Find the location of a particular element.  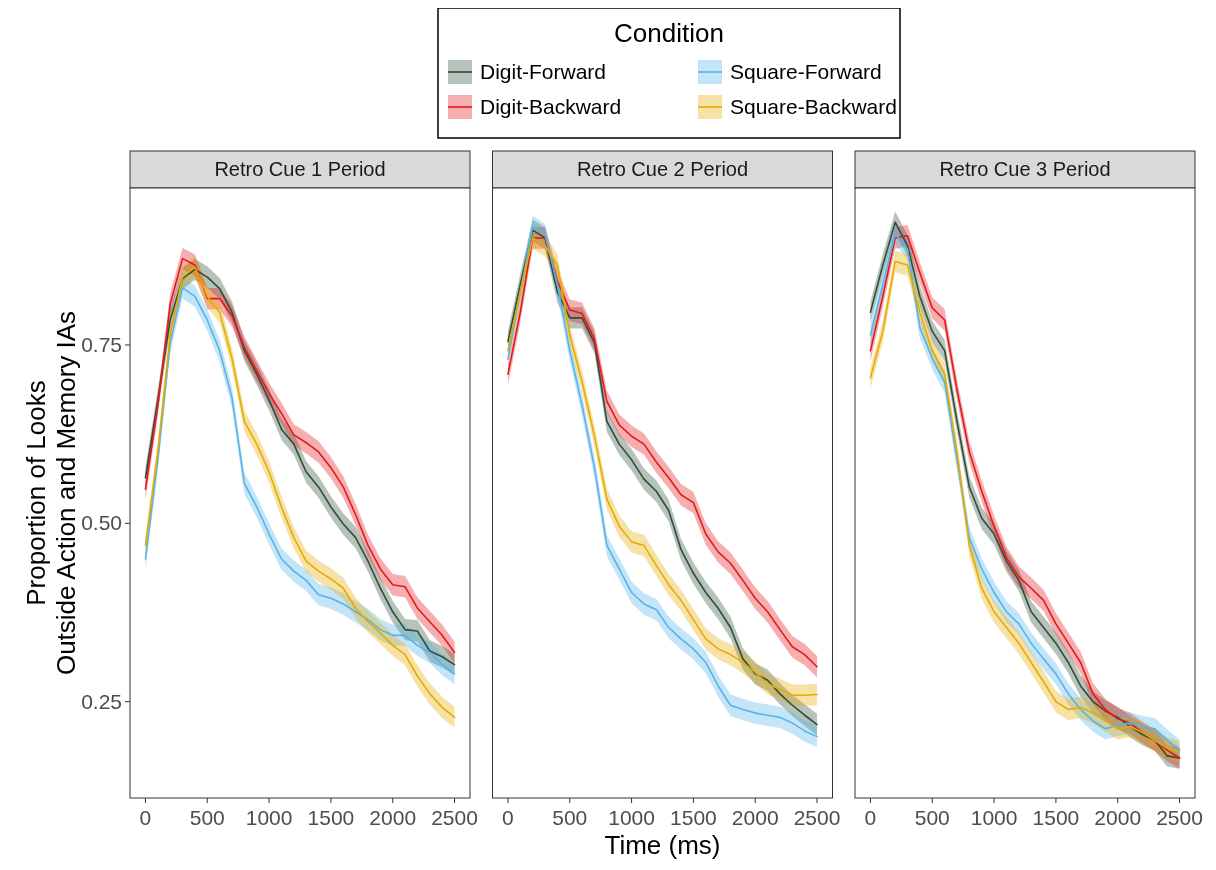

y-tick-label: 0.75 is located at coordinates (101, 344).